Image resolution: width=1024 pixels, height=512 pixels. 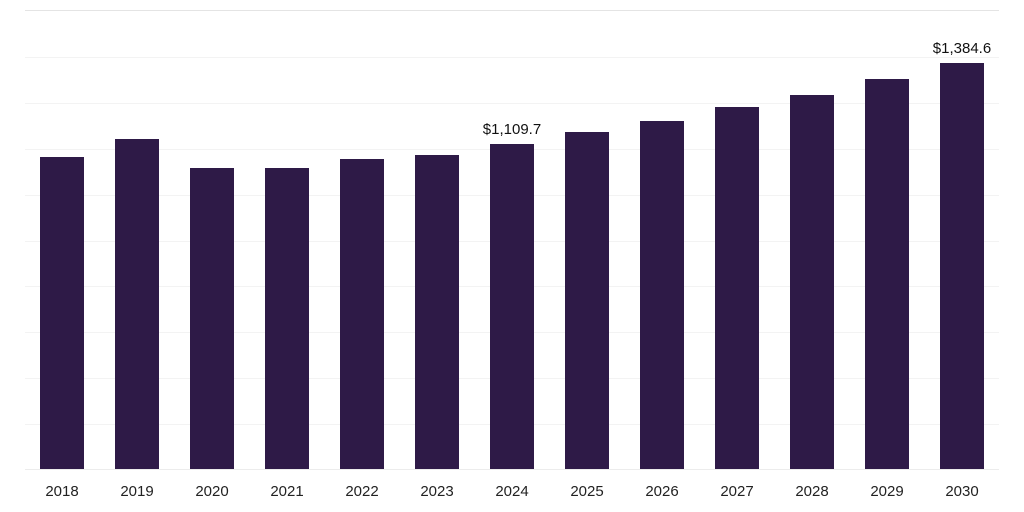 I want to click on x-tick-label: 2027, so click(x=737, y=491).